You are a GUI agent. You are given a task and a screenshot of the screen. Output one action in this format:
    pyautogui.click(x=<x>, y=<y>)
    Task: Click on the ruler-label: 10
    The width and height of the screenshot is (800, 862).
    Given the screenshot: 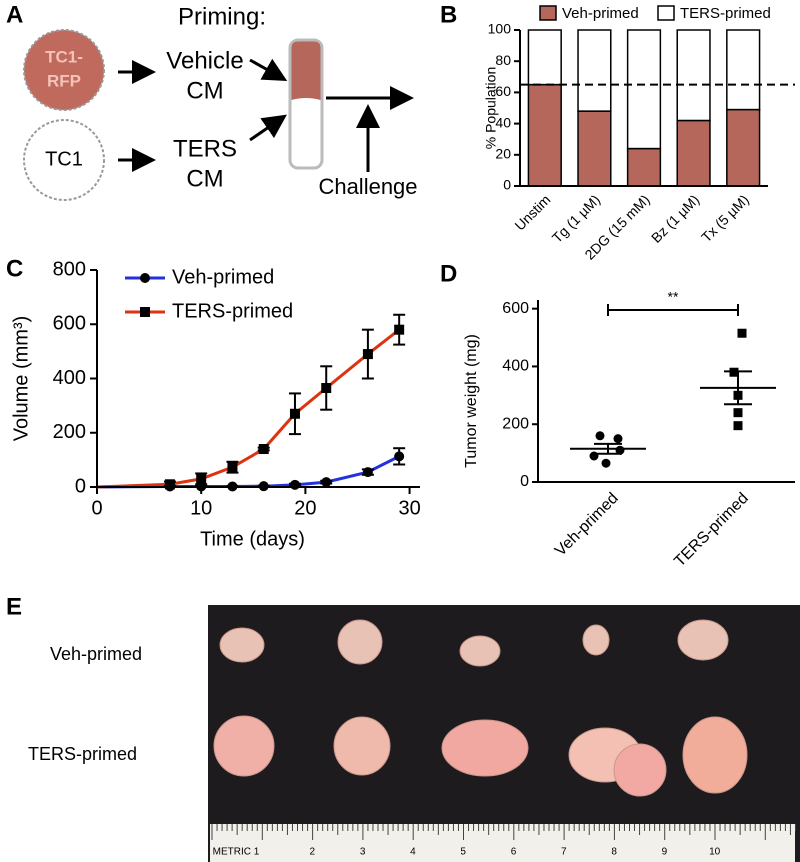 What is the action you would take?
    pyautogui.click(x=715, y=852)
    